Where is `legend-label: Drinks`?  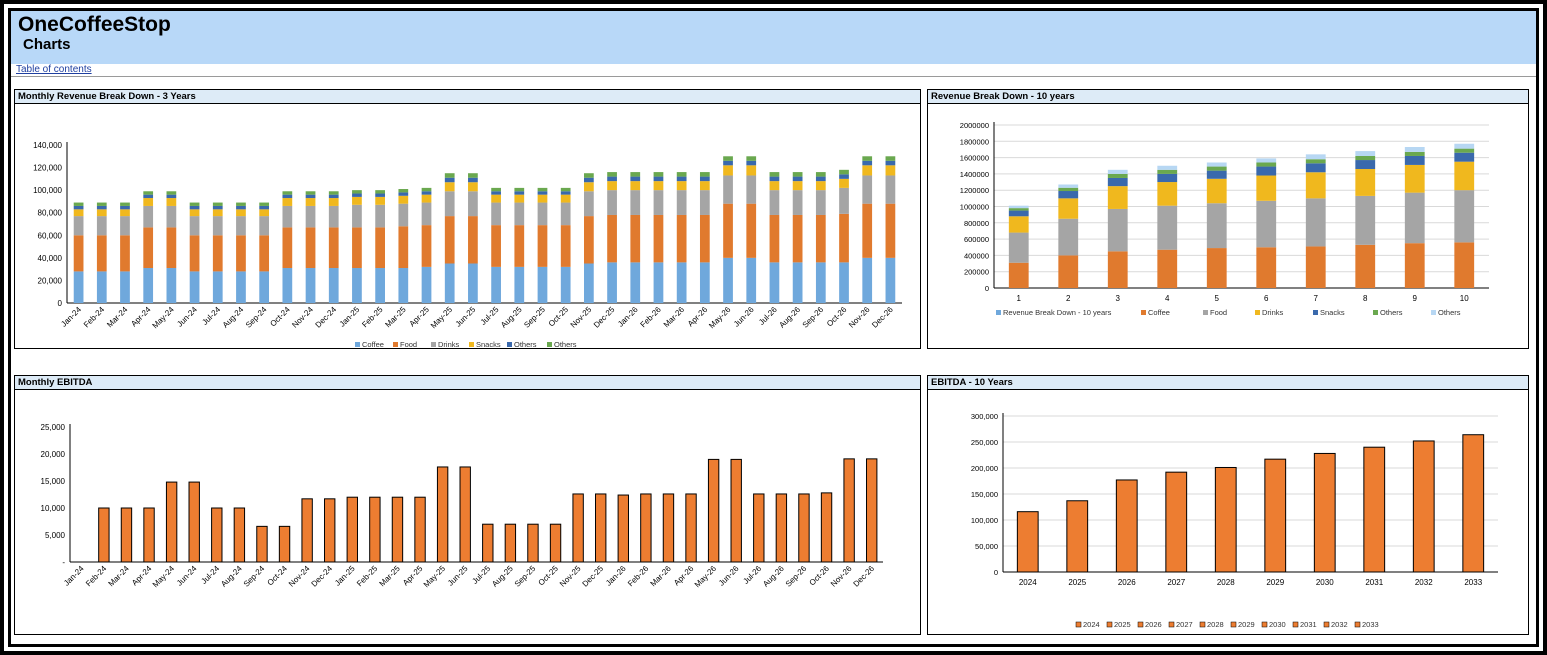
legend-label: Drinks is located at coordinates (449, 344).